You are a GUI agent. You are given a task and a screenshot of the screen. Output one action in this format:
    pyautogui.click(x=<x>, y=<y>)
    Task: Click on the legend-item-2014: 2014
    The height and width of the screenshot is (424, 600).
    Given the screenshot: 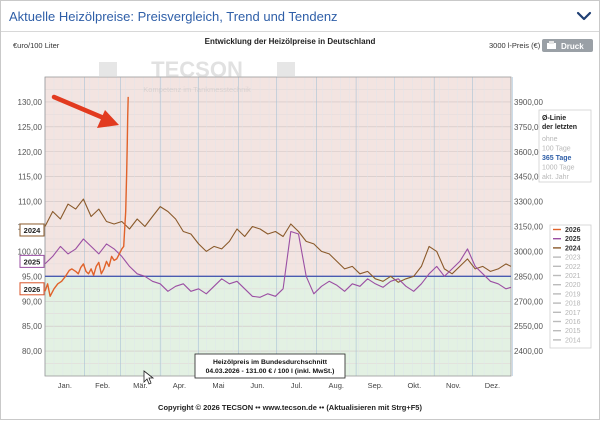 What is the action you would take?
    pyautogui.click(x=567, y=340)
    